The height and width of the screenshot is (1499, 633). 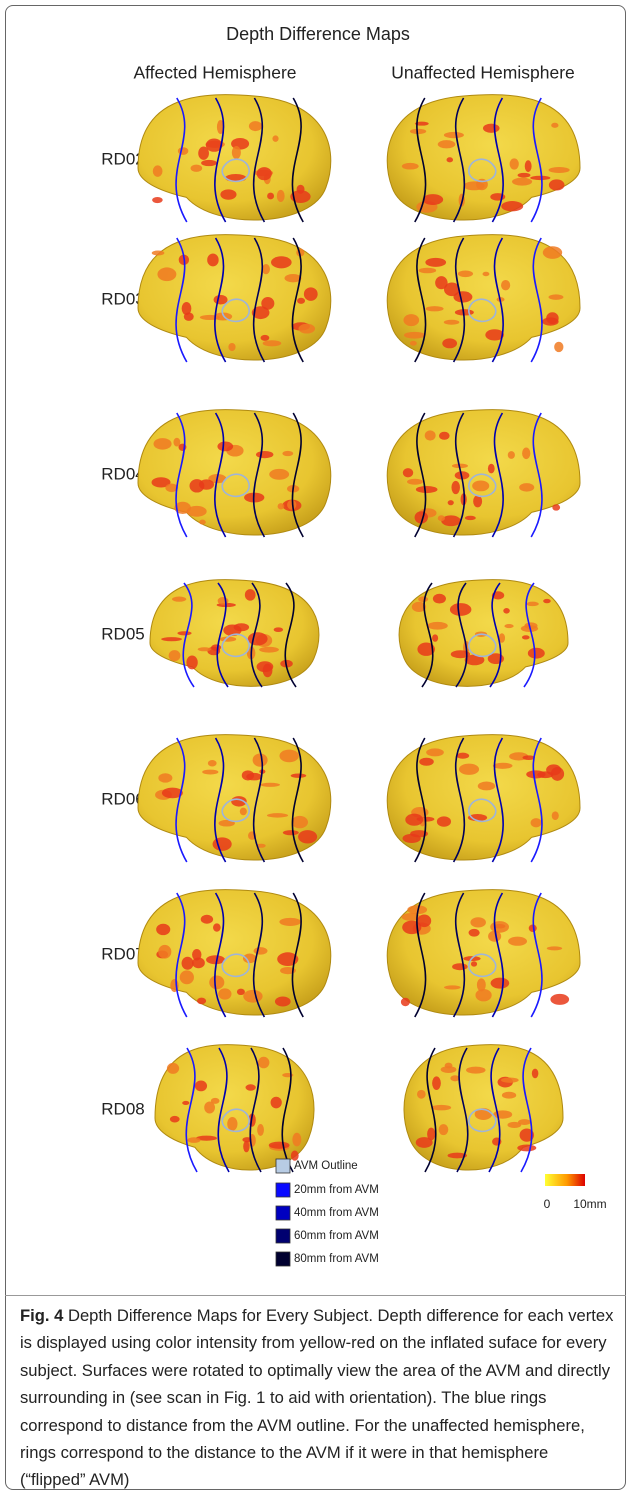 I want to click on colorbar-max-label: 10mm, so click(x=589, y=1204).